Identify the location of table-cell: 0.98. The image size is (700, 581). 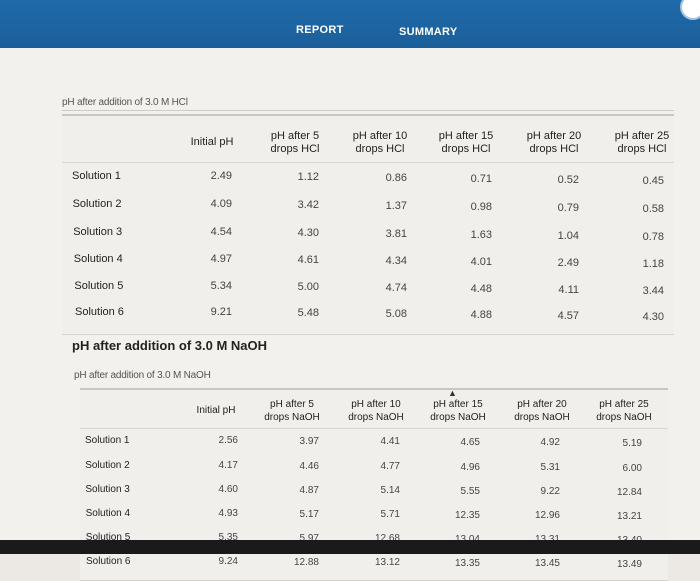
(481, 207).